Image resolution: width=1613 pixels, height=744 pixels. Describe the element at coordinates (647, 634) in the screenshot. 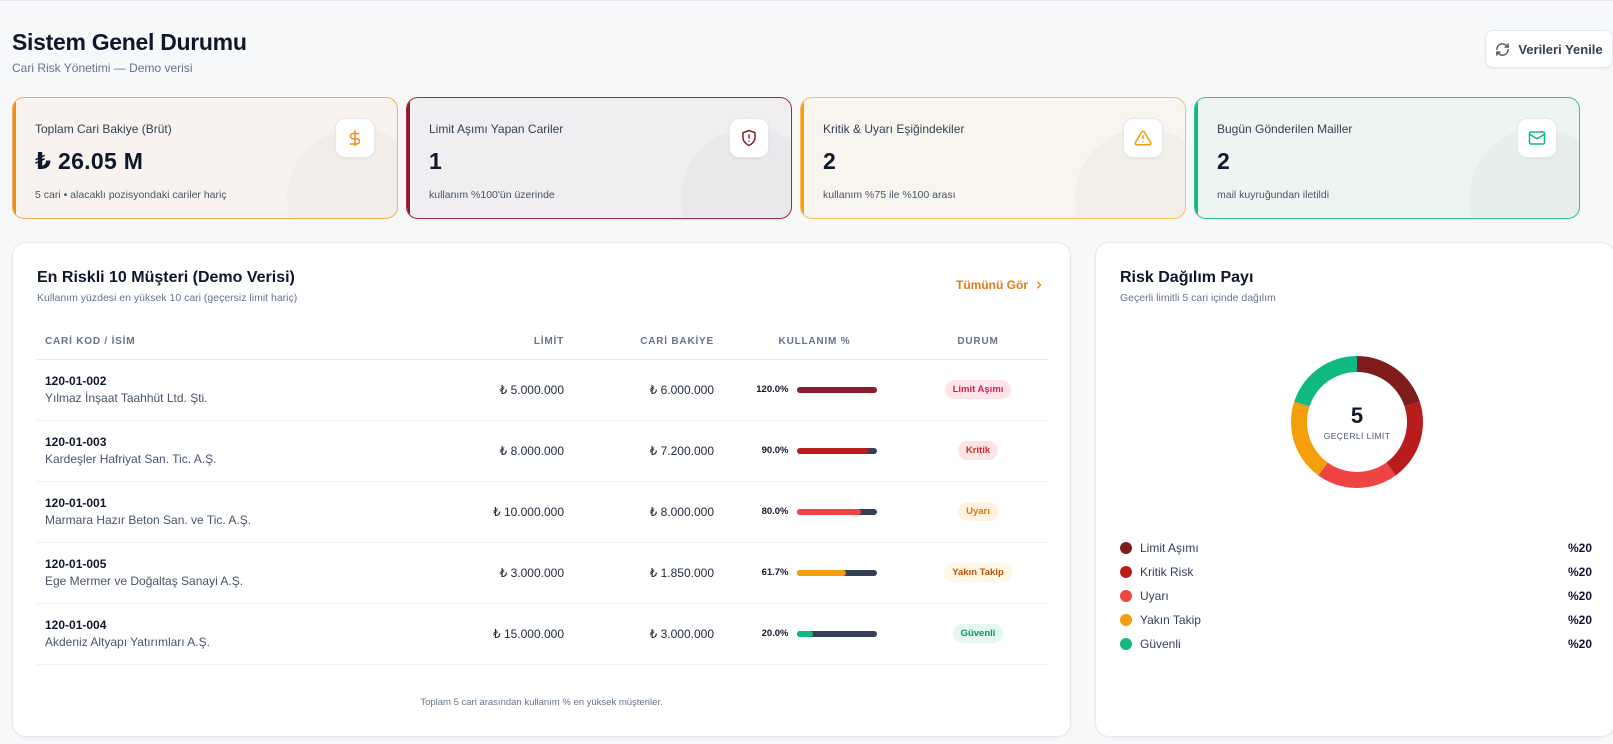

I see `cell-balance: ₺ 3.000.000` at that location.